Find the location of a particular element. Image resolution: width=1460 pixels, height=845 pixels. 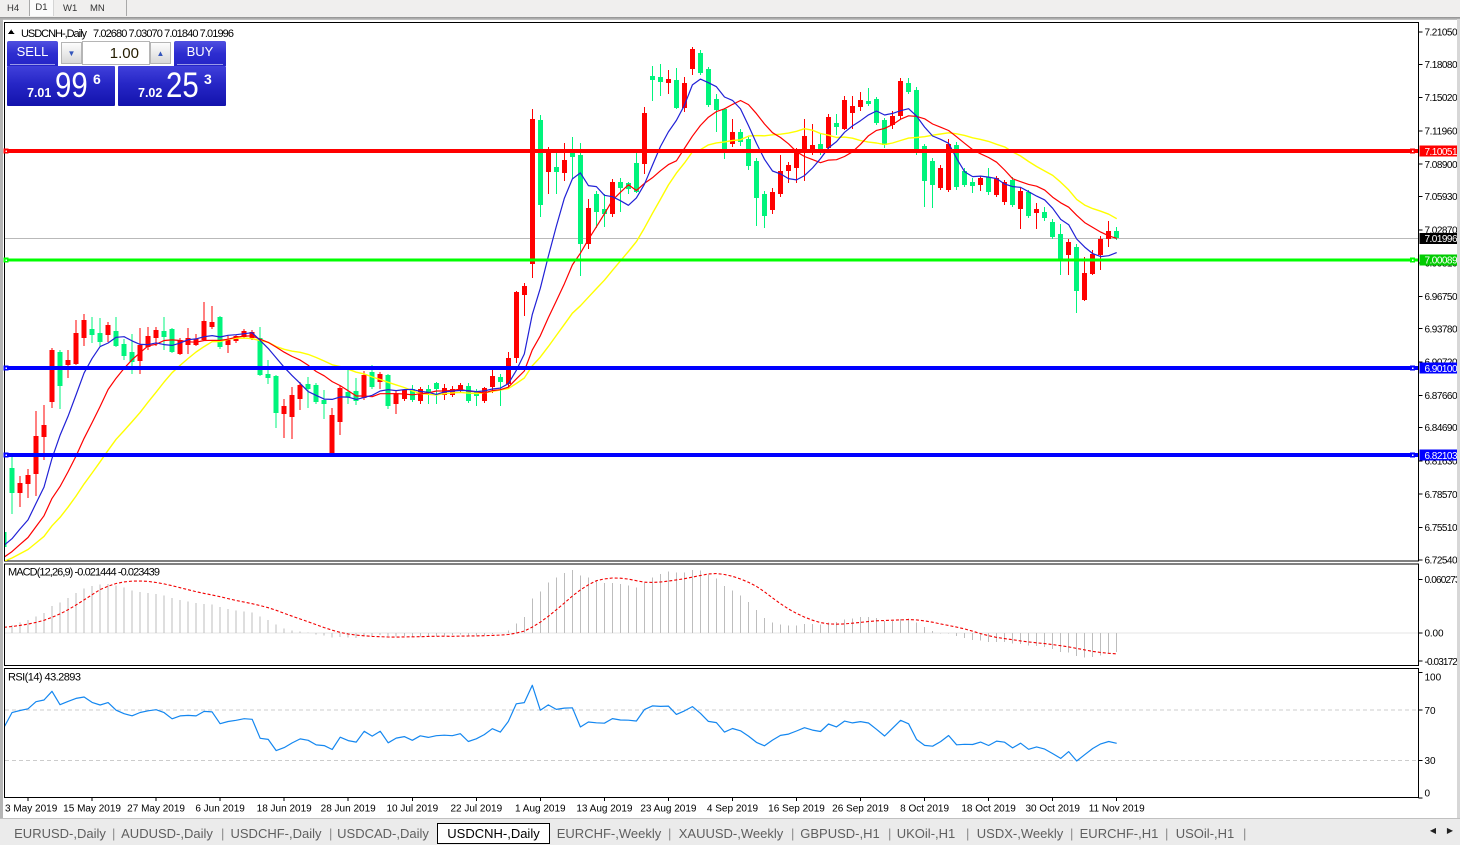

svg-text: 4 Sep 2019 is located at coordinates (733, 809).